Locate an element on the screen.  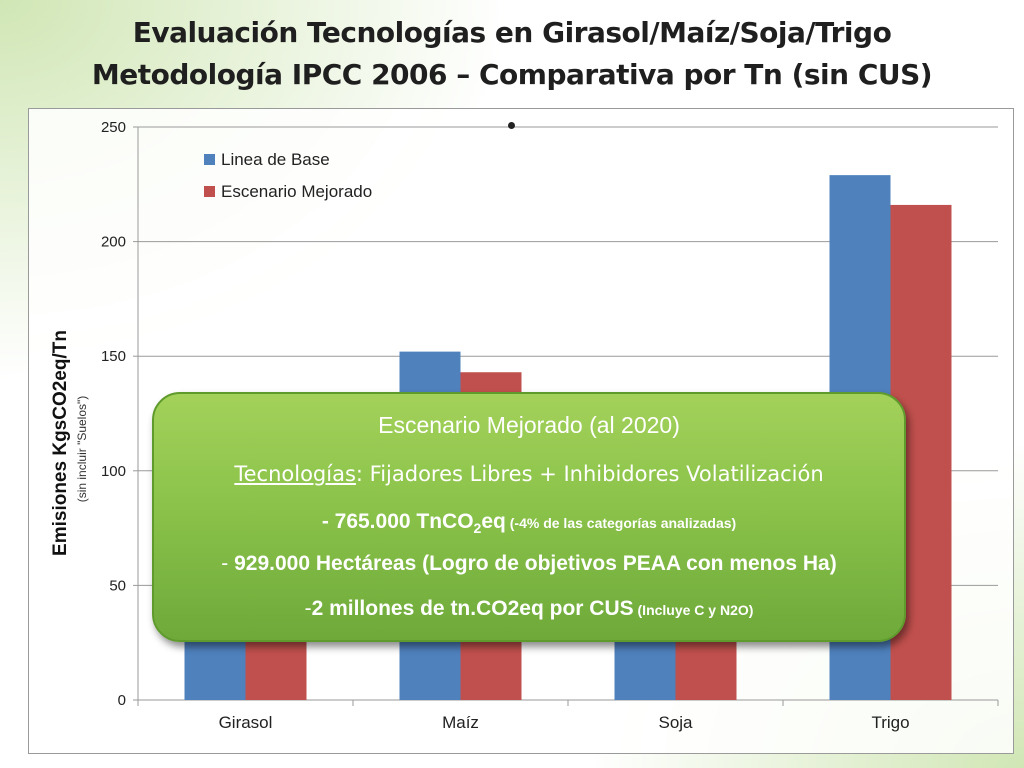
emissions-subscript: 2 is located at coordinates (477, 528).